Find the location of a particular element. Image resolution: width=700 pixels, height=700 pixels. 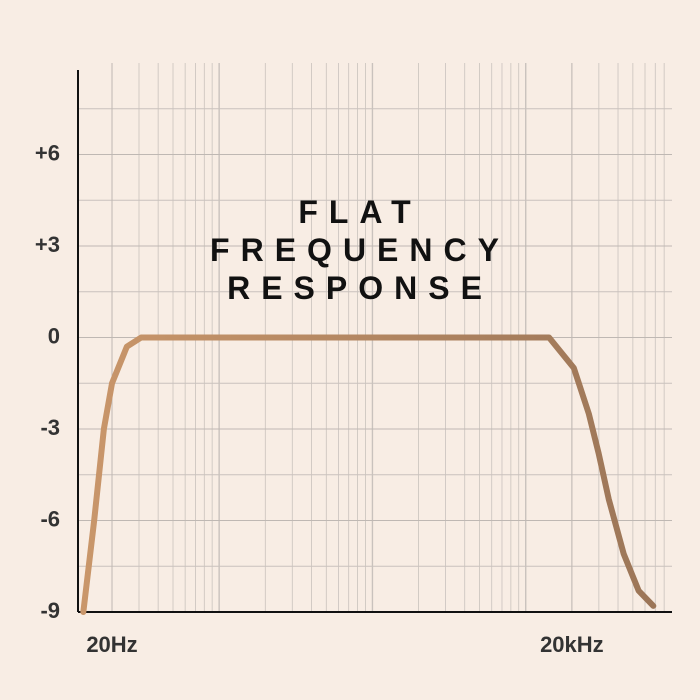

chart-title: FLAT FREQUENCY RESPONSE is located at coordinates (360, 250).